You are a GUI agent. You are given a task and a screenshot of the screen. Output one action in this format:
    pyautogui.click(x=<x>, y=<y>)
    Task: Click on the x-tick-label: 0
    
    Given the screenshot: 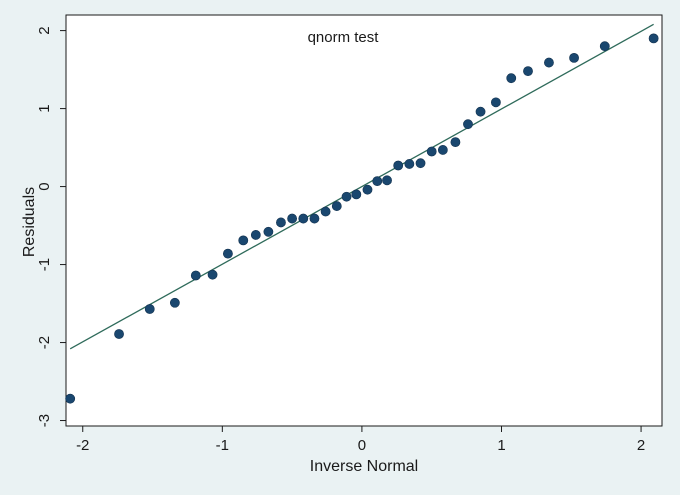 What is the action you would take?
    pyautogui.click(x=362, y=445)
    